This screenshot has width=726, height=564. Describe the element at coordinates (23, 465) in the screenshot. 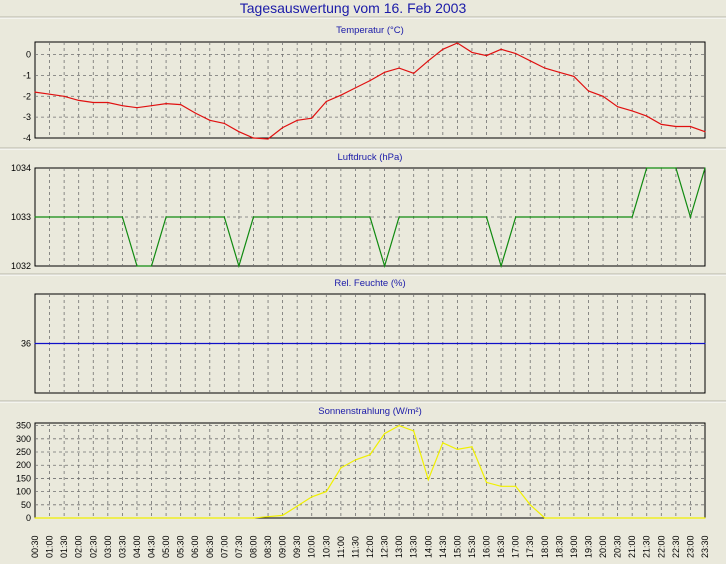

I see `y-tick-label: 200` at that location.